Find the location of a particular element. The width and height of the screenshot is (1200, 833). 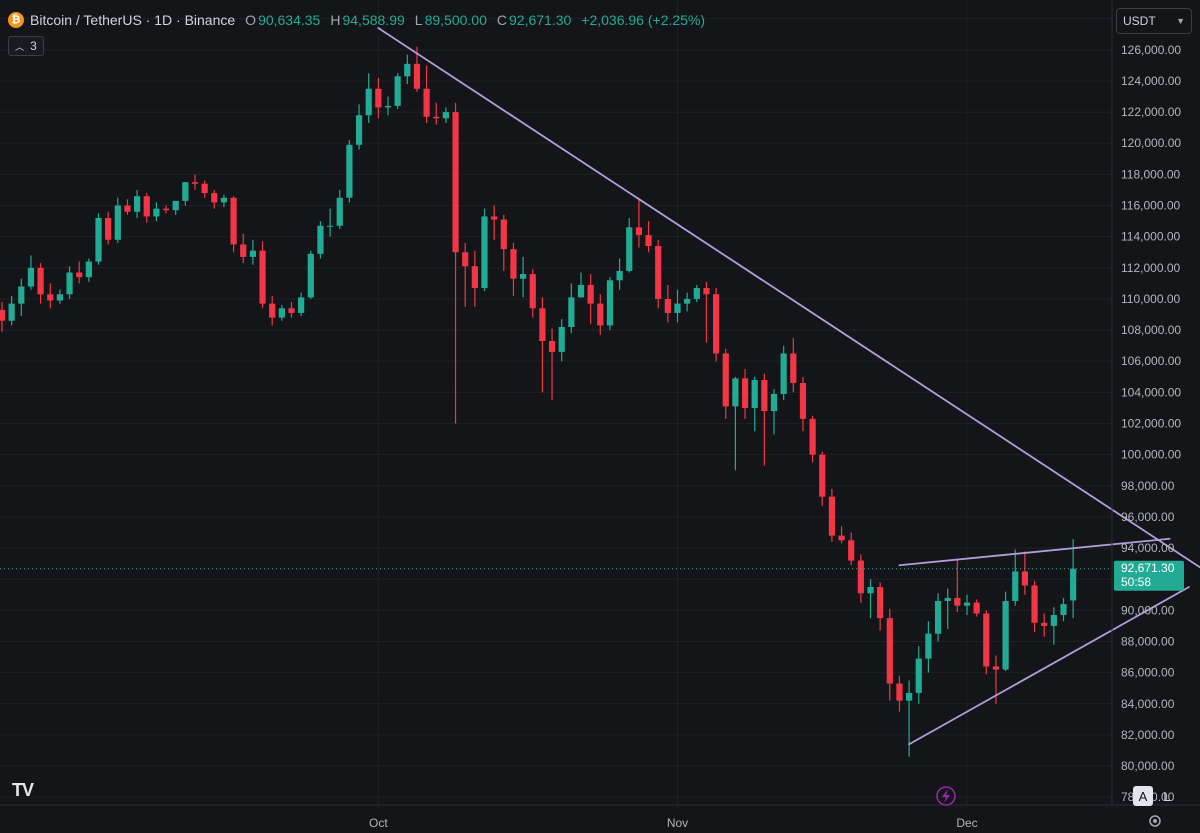

low-label: L is located at coordinates (418, 20).